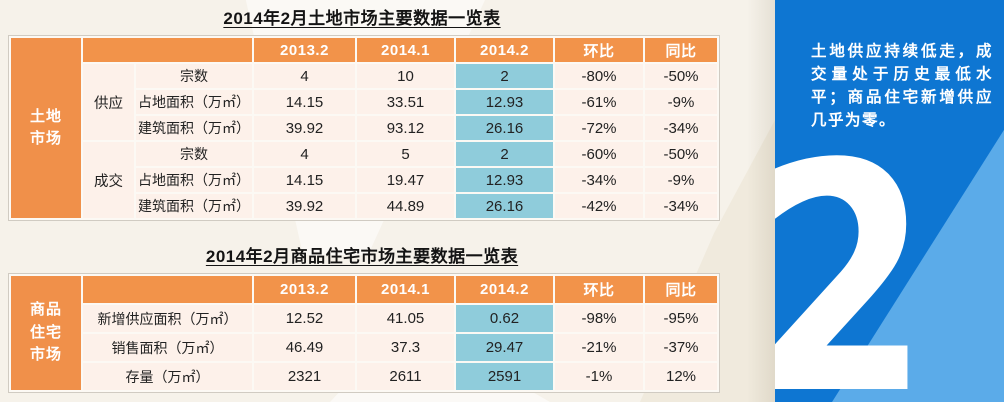  Describe the element at coordinates (405, 180) in the screenshot. I see `data-cell: 19.47` at that location.